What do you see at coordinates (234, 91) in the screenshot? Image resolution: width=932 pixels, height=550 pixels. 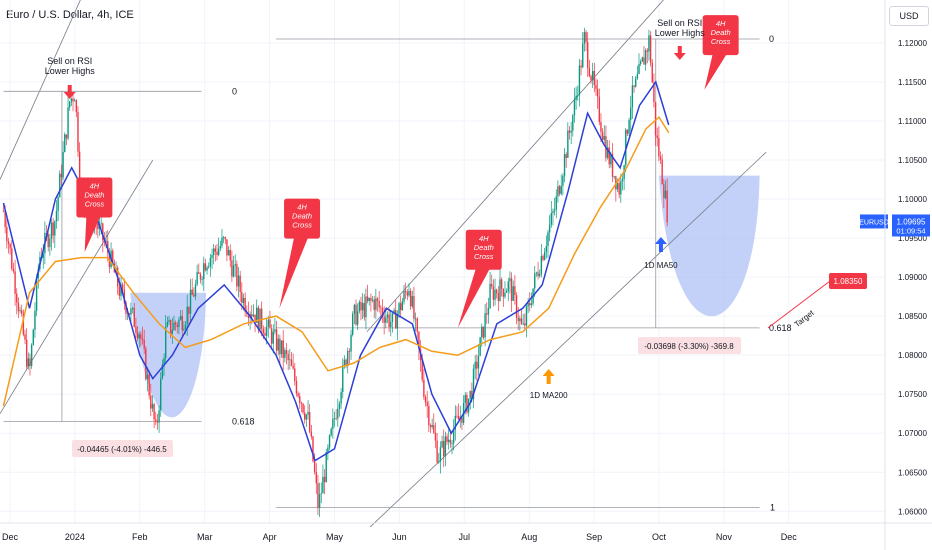 I see `fib-label-0-1: 0` at bounding box center [234, 91].